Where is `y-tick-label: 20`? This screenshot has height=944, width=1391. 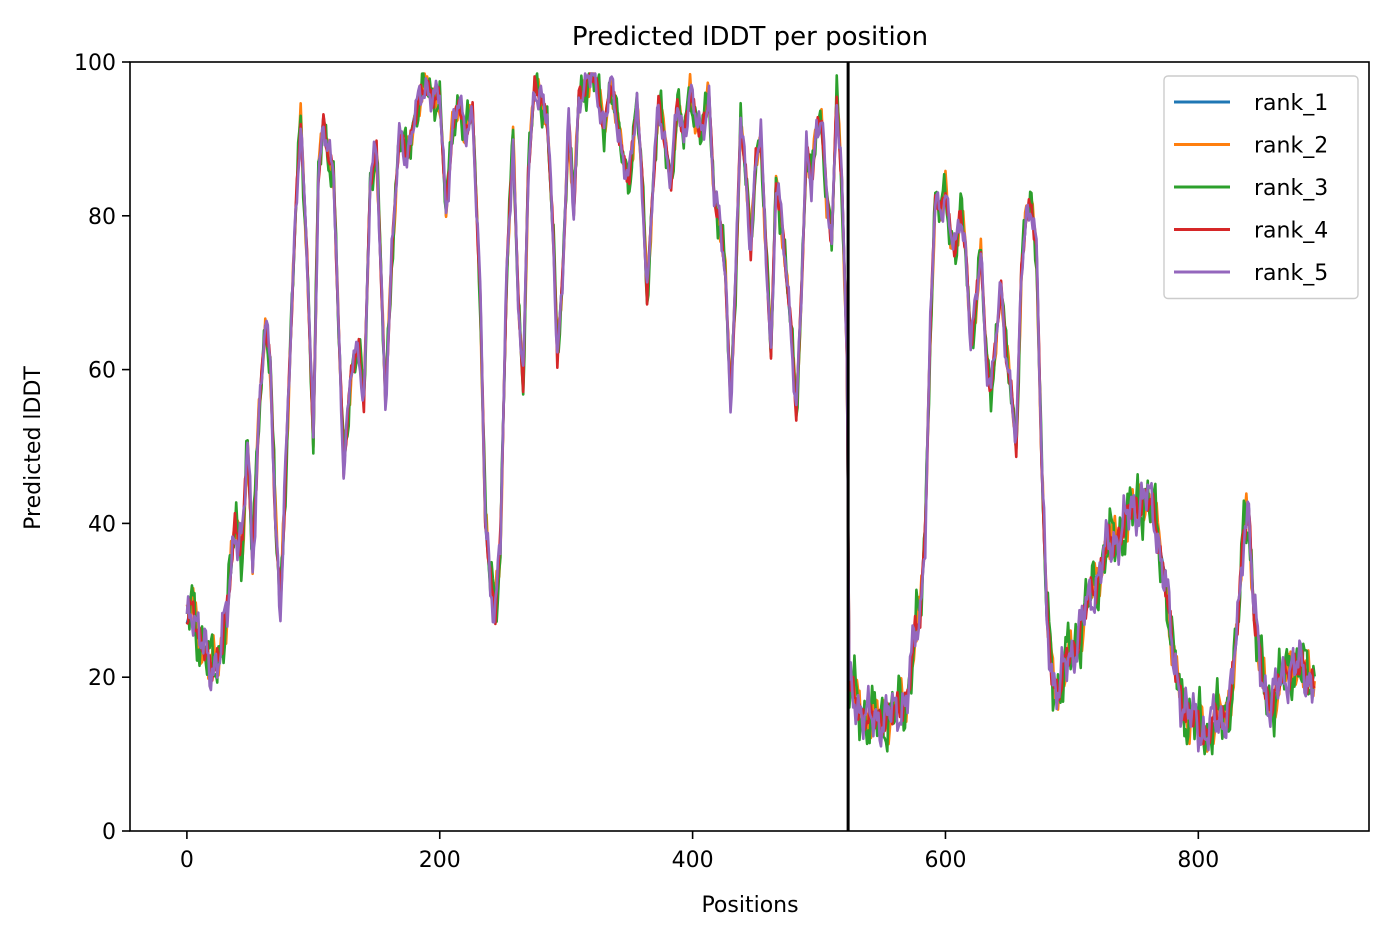 y-tick-label: 20 is located at coordinates (102, 678).